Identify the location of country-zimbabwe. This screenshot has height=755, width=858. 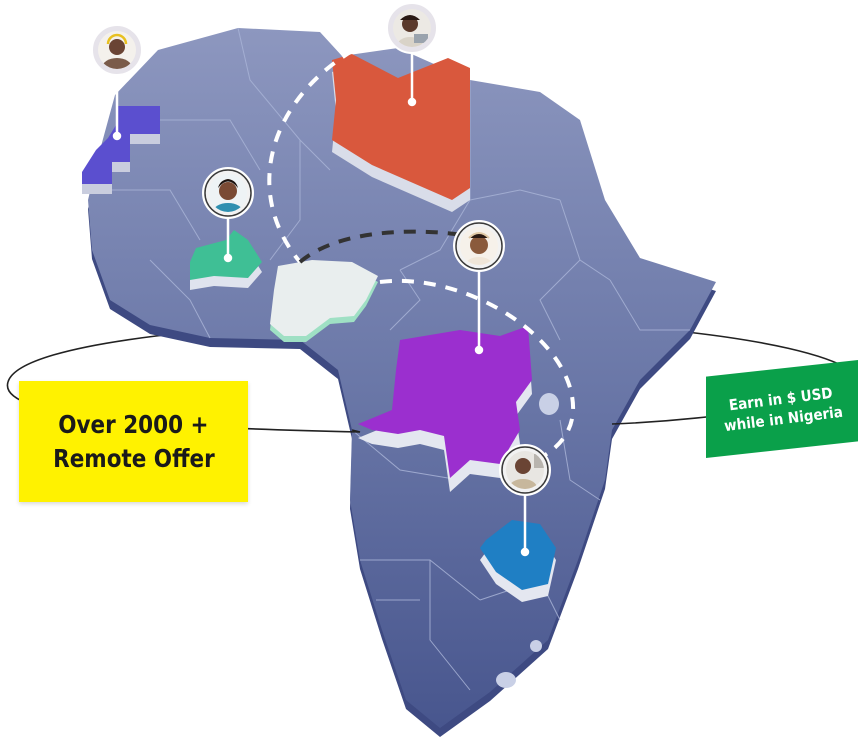
(518, 561).